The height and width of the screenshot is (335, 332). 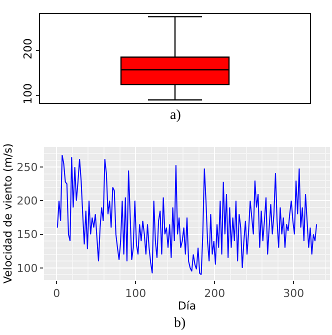 What do you see at coordinates (176, 115) in the screenshot?
I see `text: a)` at bounding box center [176, 115].